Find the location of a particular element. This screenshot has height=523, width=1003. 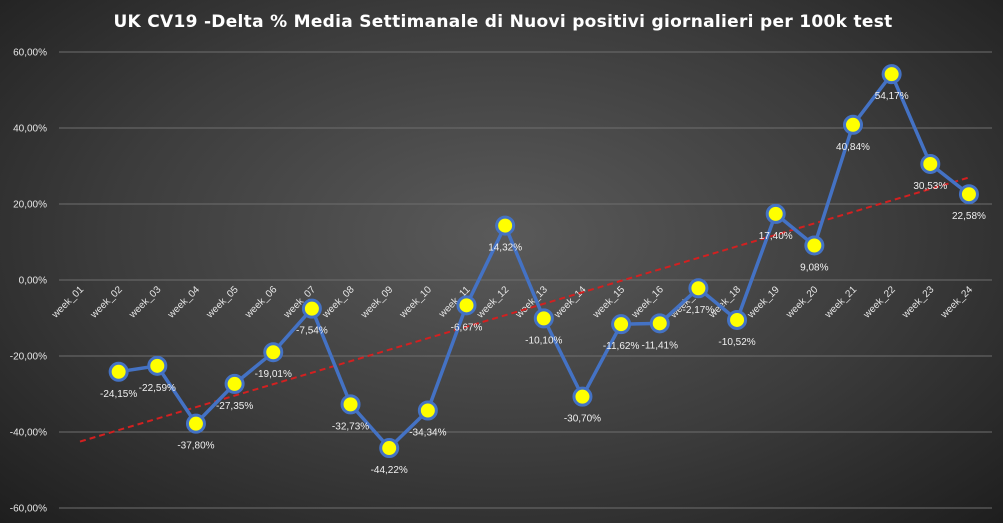

x-tick-label: week_20 is located at coordinates (802, 302).